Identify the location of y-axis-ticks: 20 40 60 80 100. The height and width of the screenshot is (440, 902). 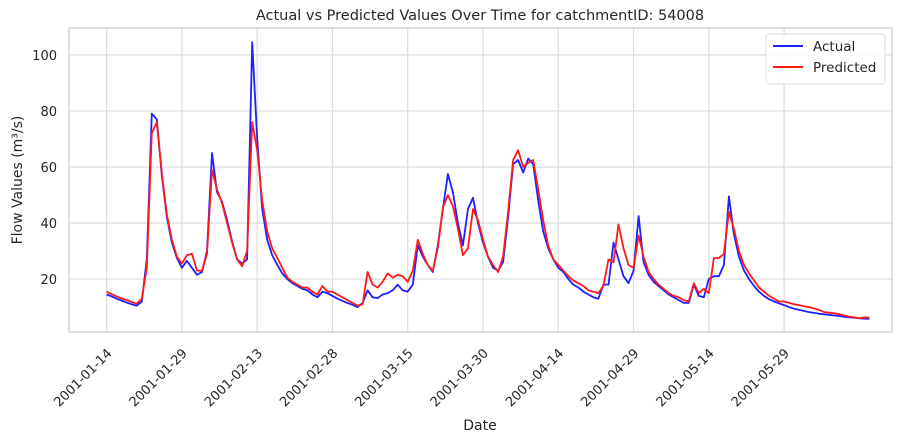
(44, 168).